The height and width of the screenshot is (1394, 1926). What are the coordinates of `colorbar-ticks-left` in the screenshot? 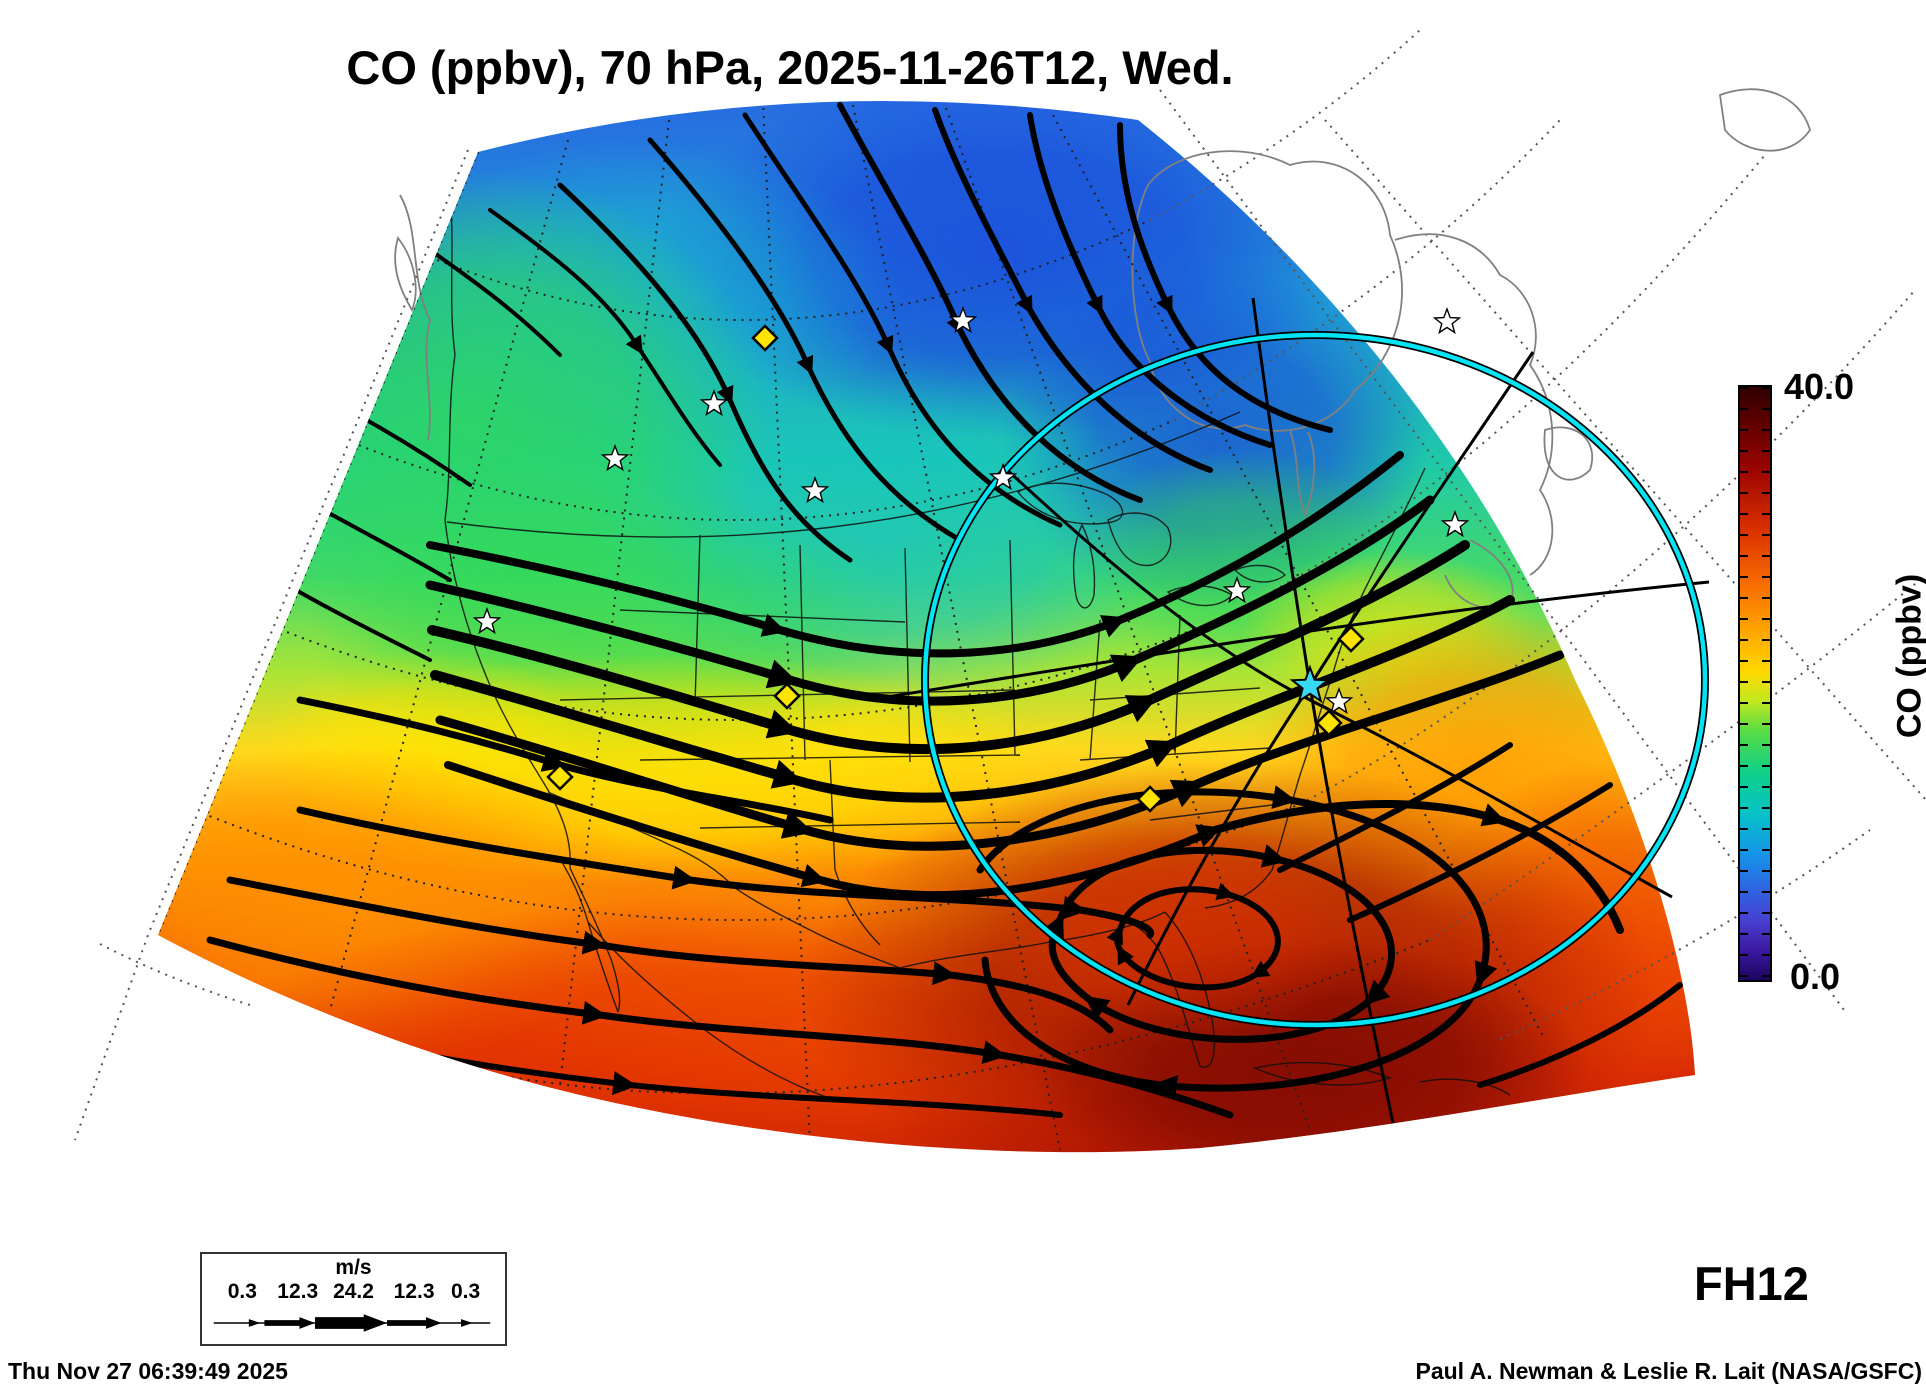 It's located at (1744, 683).